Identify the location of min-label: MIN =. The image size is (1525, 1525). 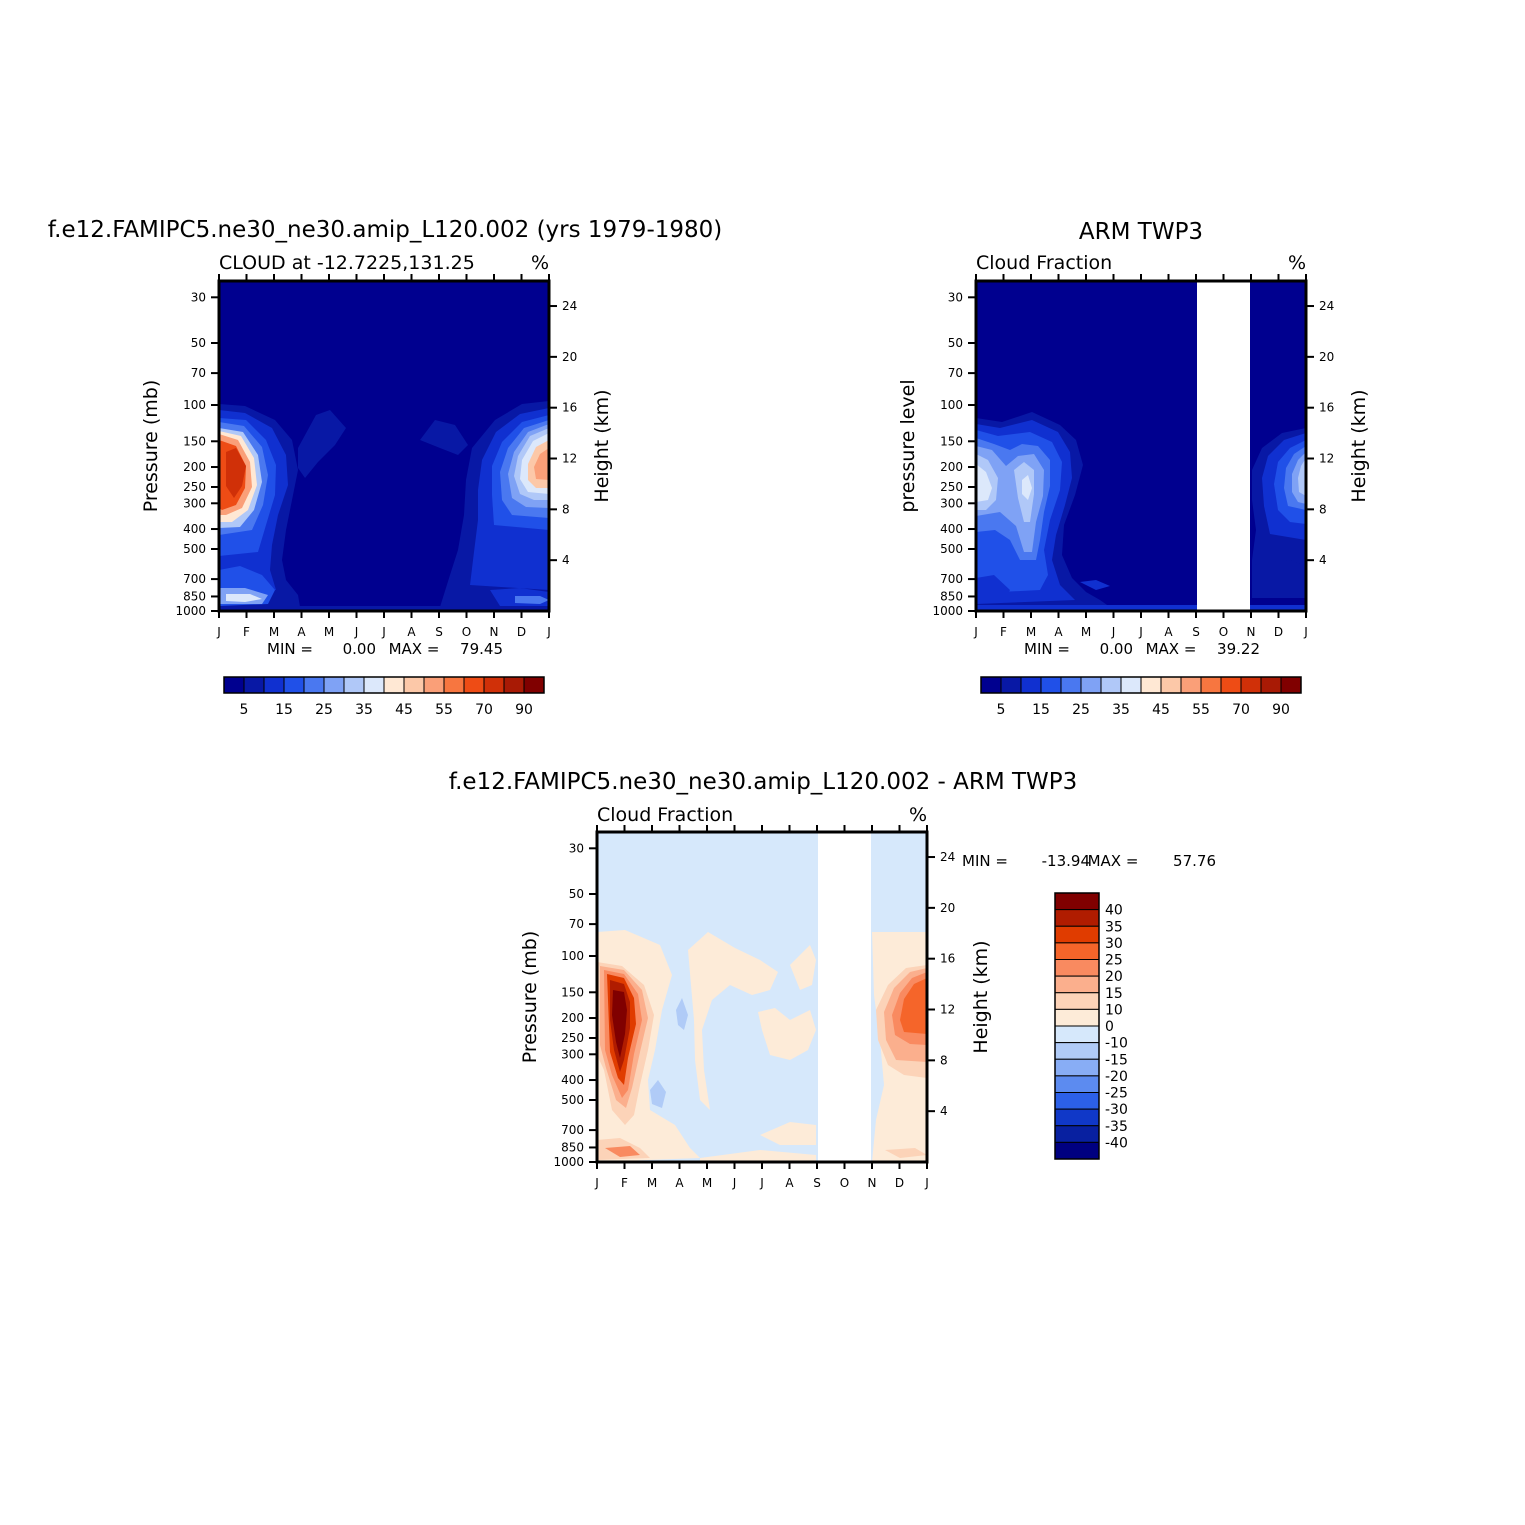
(985, 861).